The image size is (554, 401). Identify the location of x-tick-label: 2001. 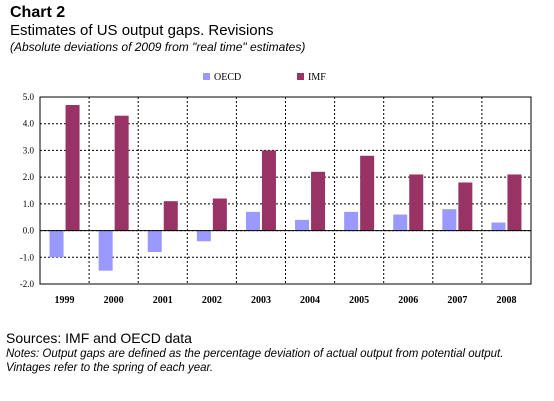
(163, 300).